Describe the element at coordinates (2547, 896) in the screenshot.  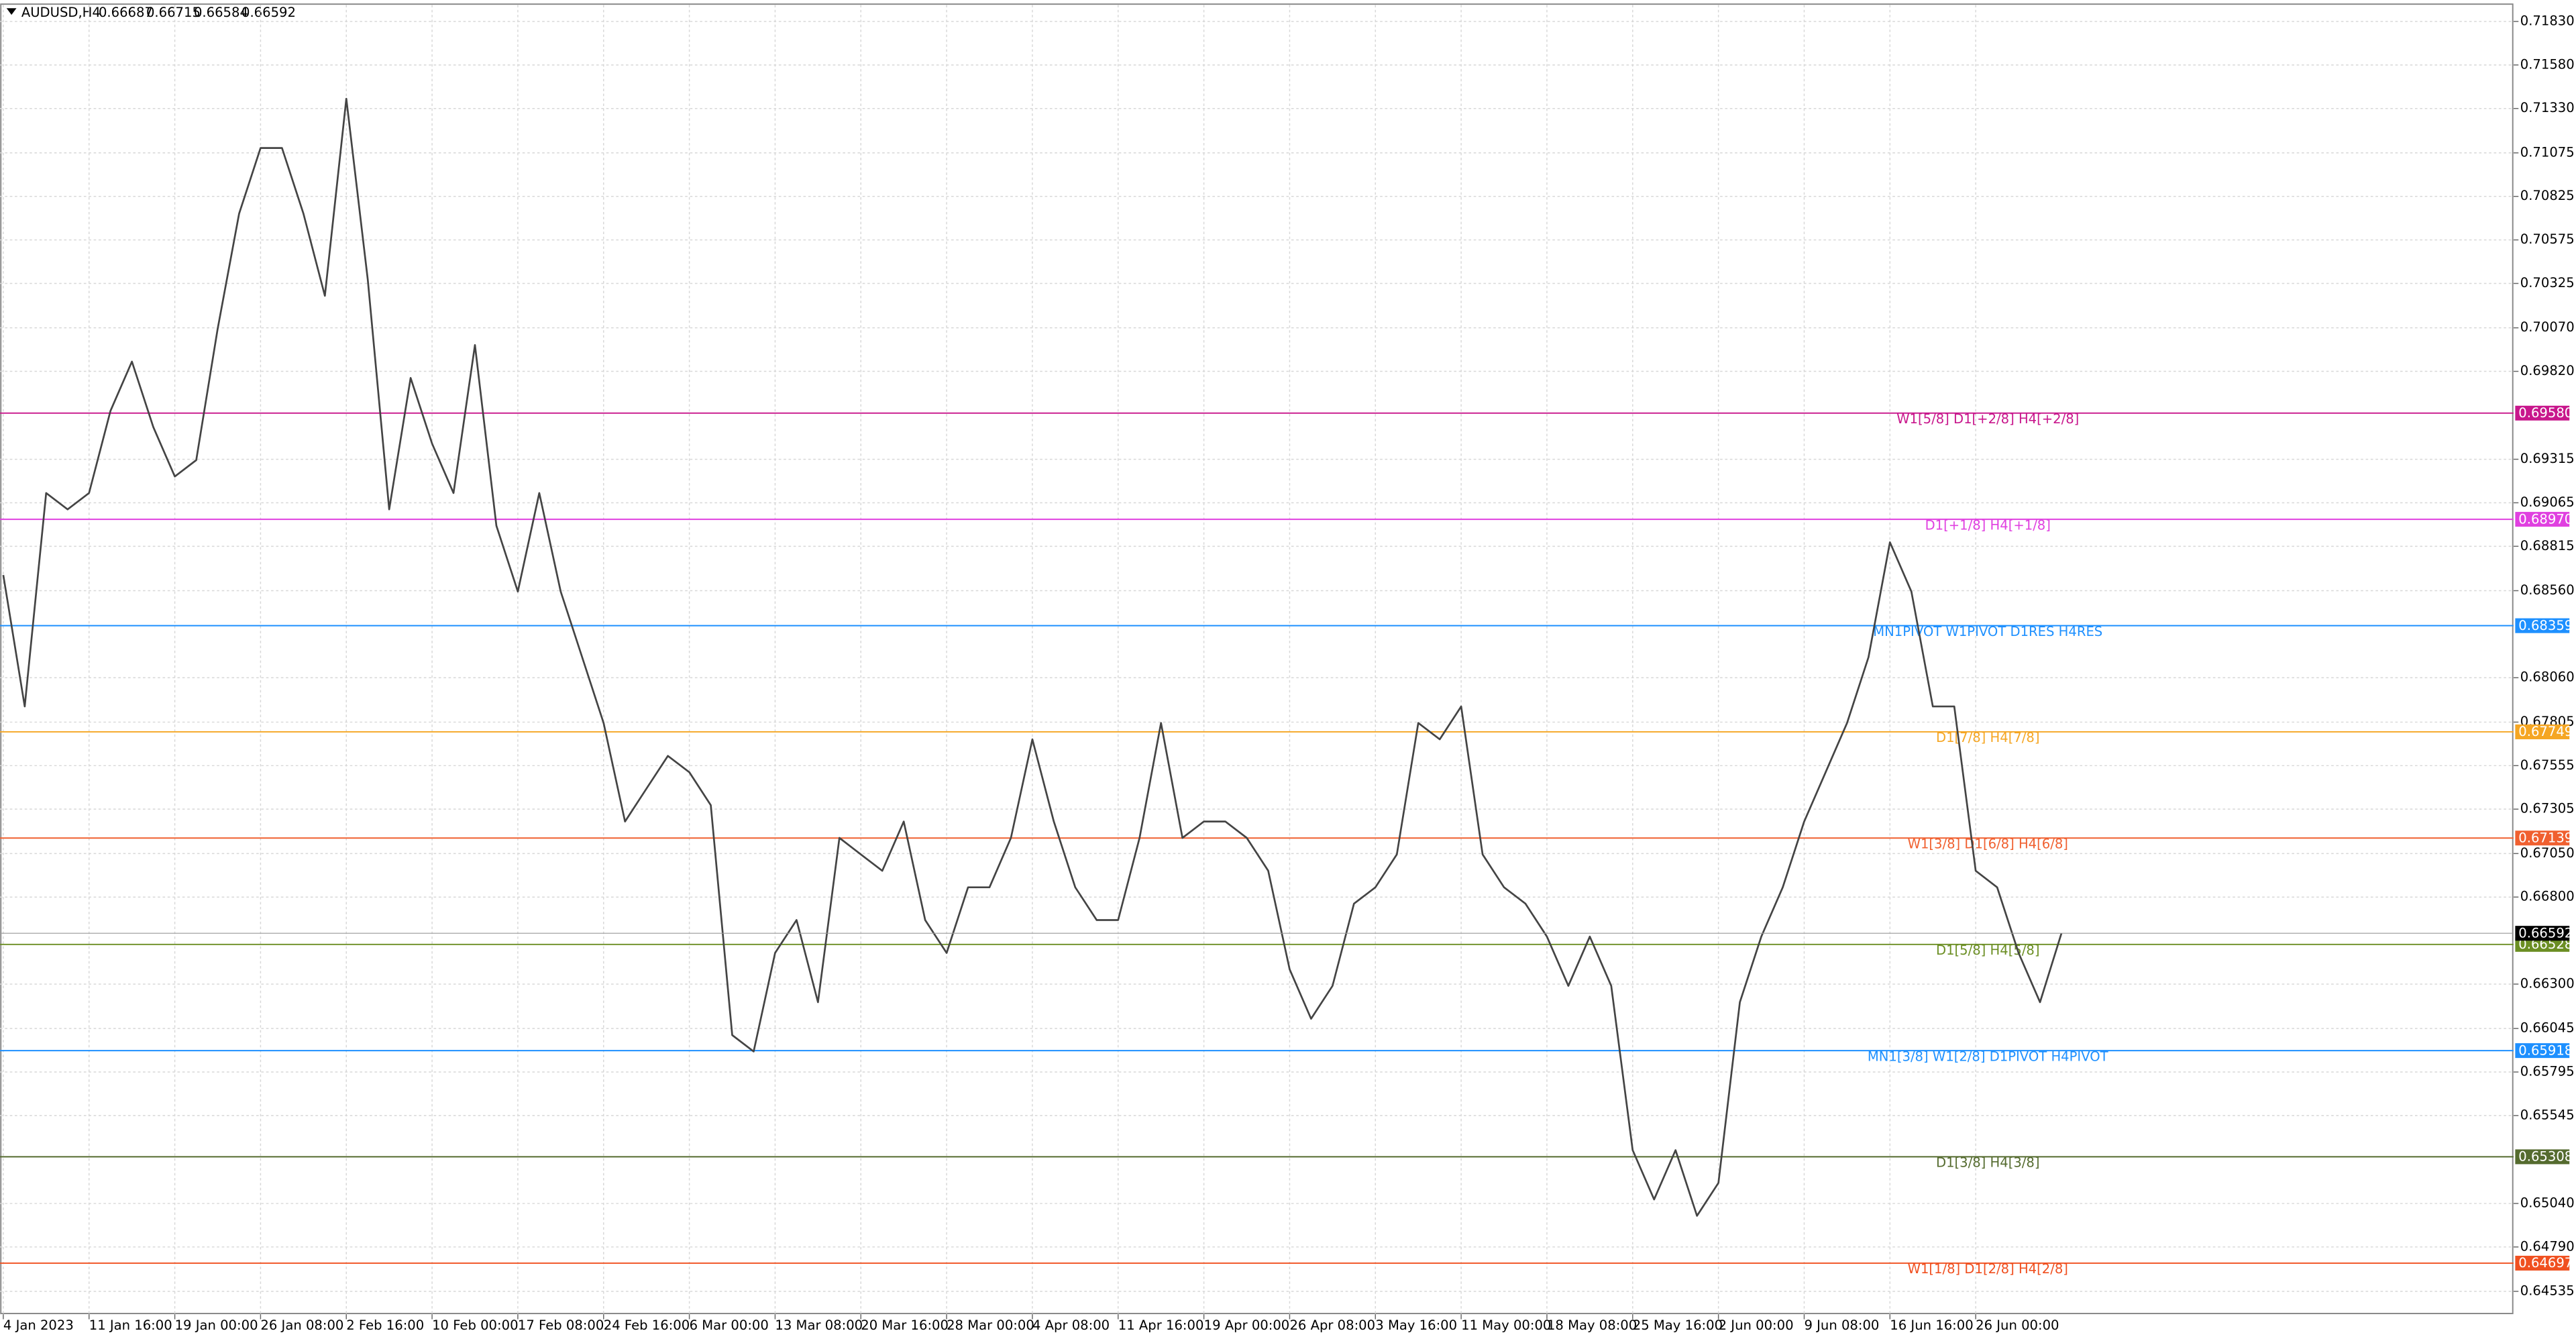
I see `y-tick-label: 0.66800` at that location.